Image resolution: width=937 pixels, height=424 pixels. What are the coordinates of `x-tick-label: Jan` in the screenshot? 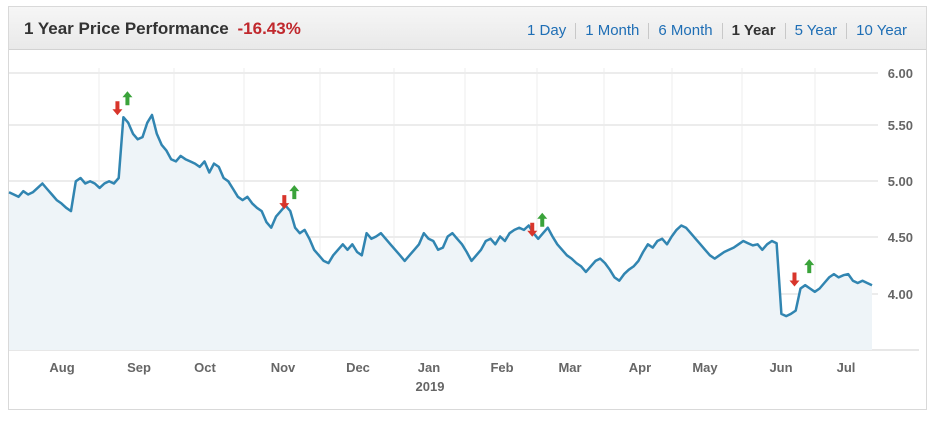 It's located at (429, 367).